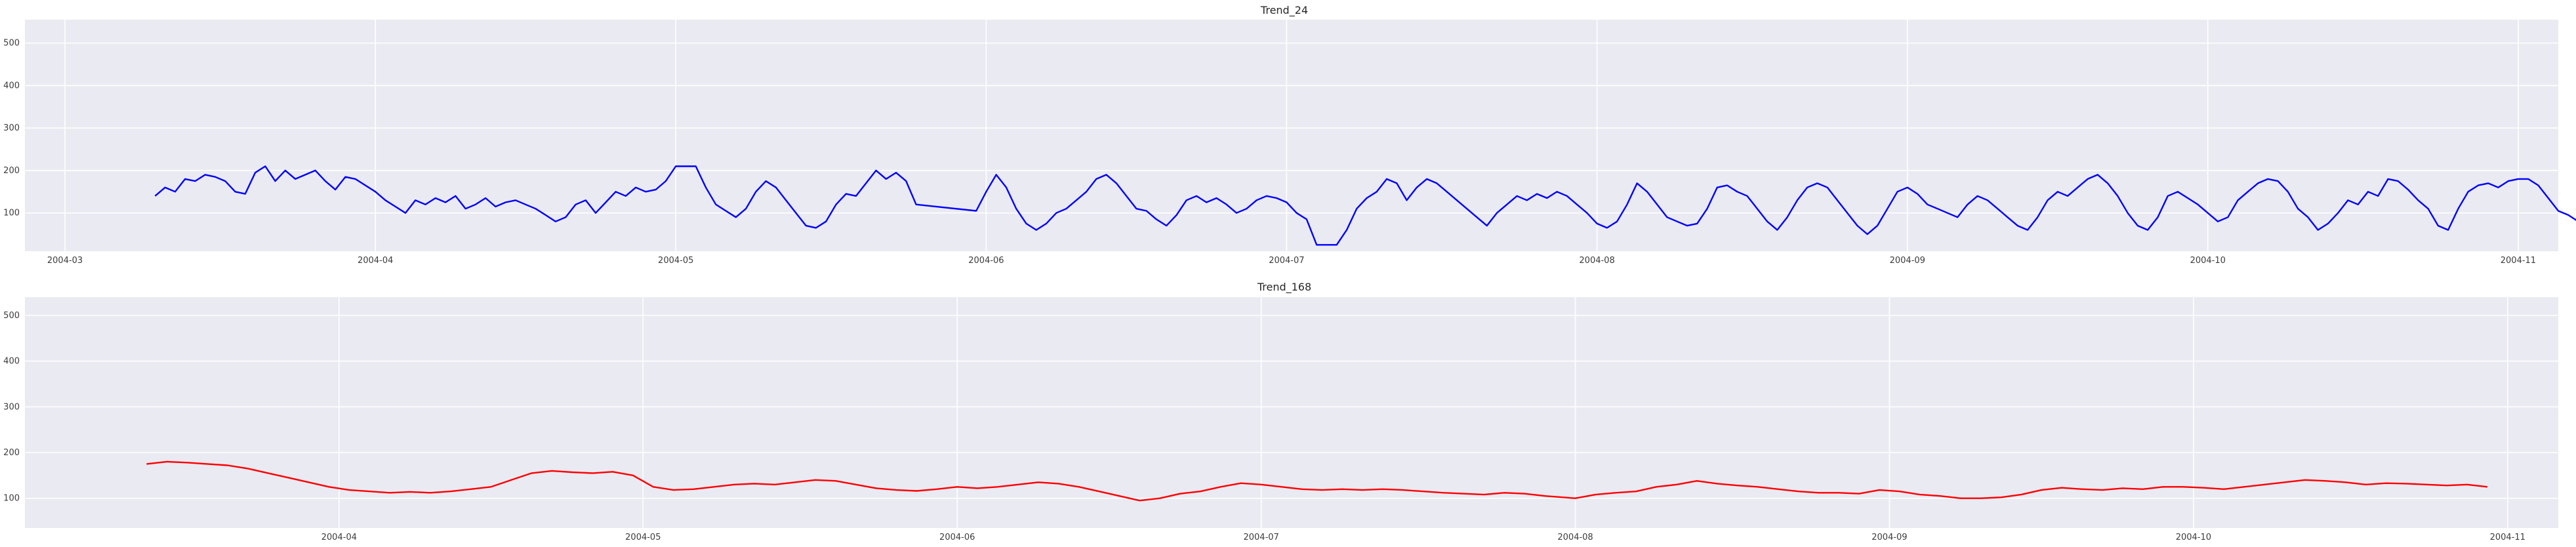  Describe the element at coordinates (1284, 287) in the screenshot. I see `chart-title: Trend_168` at that location.